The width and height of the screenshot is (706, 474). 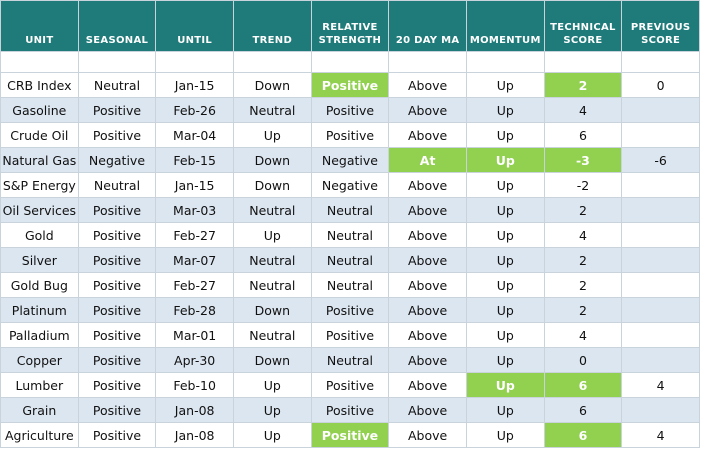 What do you see at coordinates (194, 410) in the screenshot?
I see `table-cell: Jan-08` at bounding box center [194, 410].